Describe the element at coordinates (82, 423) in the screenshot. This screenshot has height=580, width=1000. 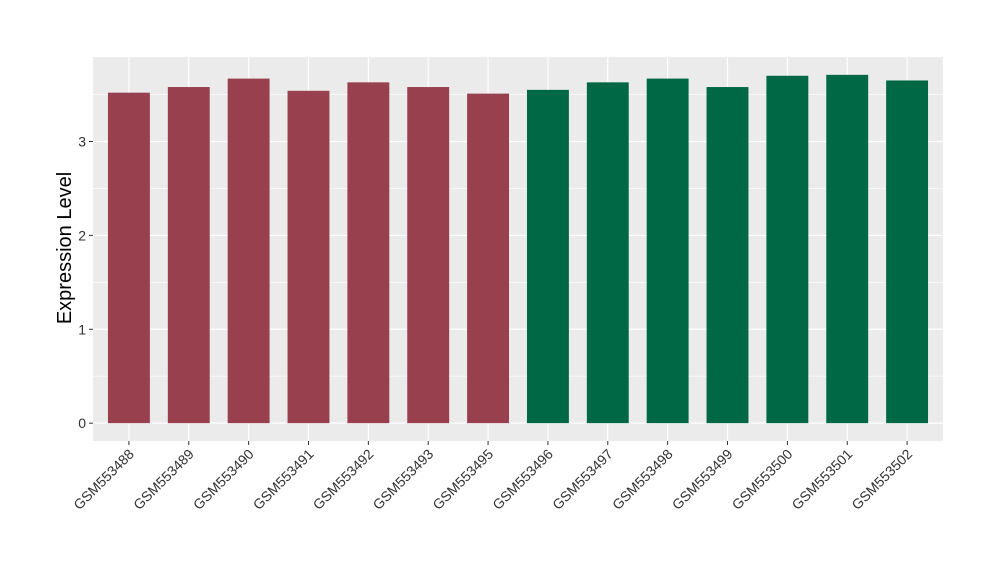
I see `y-tick-label: 0` at that location.